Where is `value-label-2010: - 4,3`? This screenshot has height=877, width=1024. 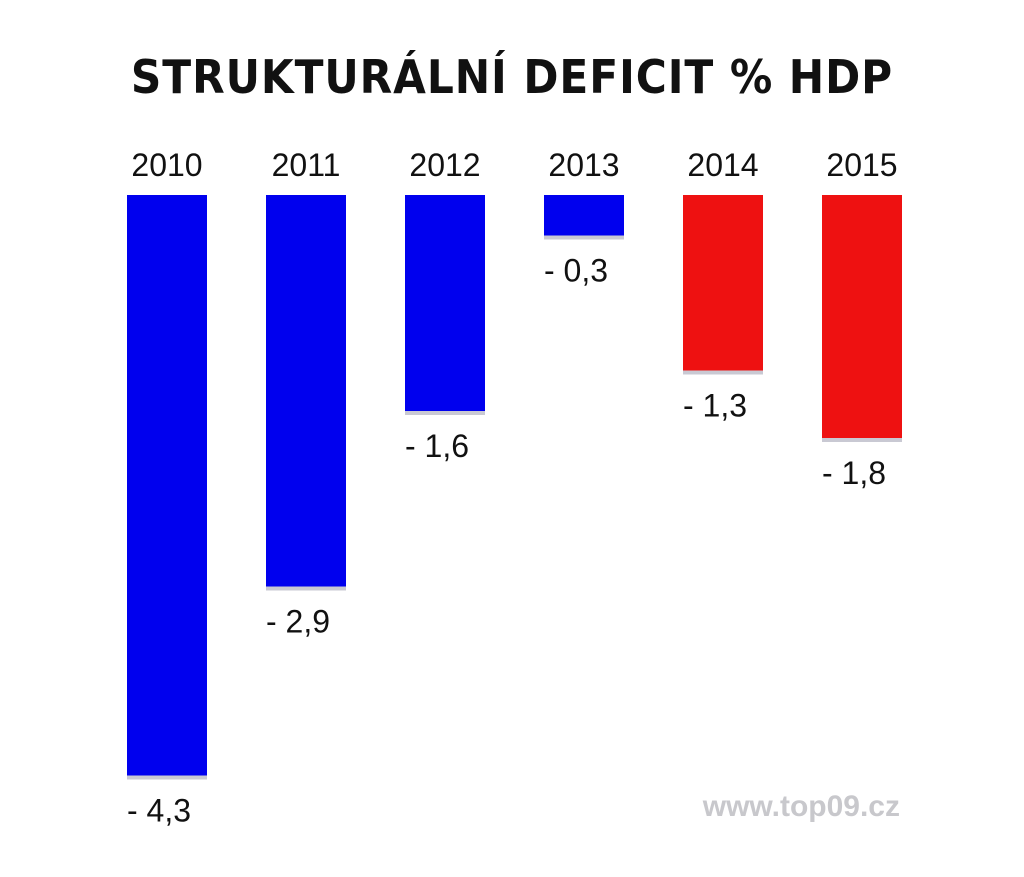
value-label-2010: - 4,3 is located at coordinates (159, 811).